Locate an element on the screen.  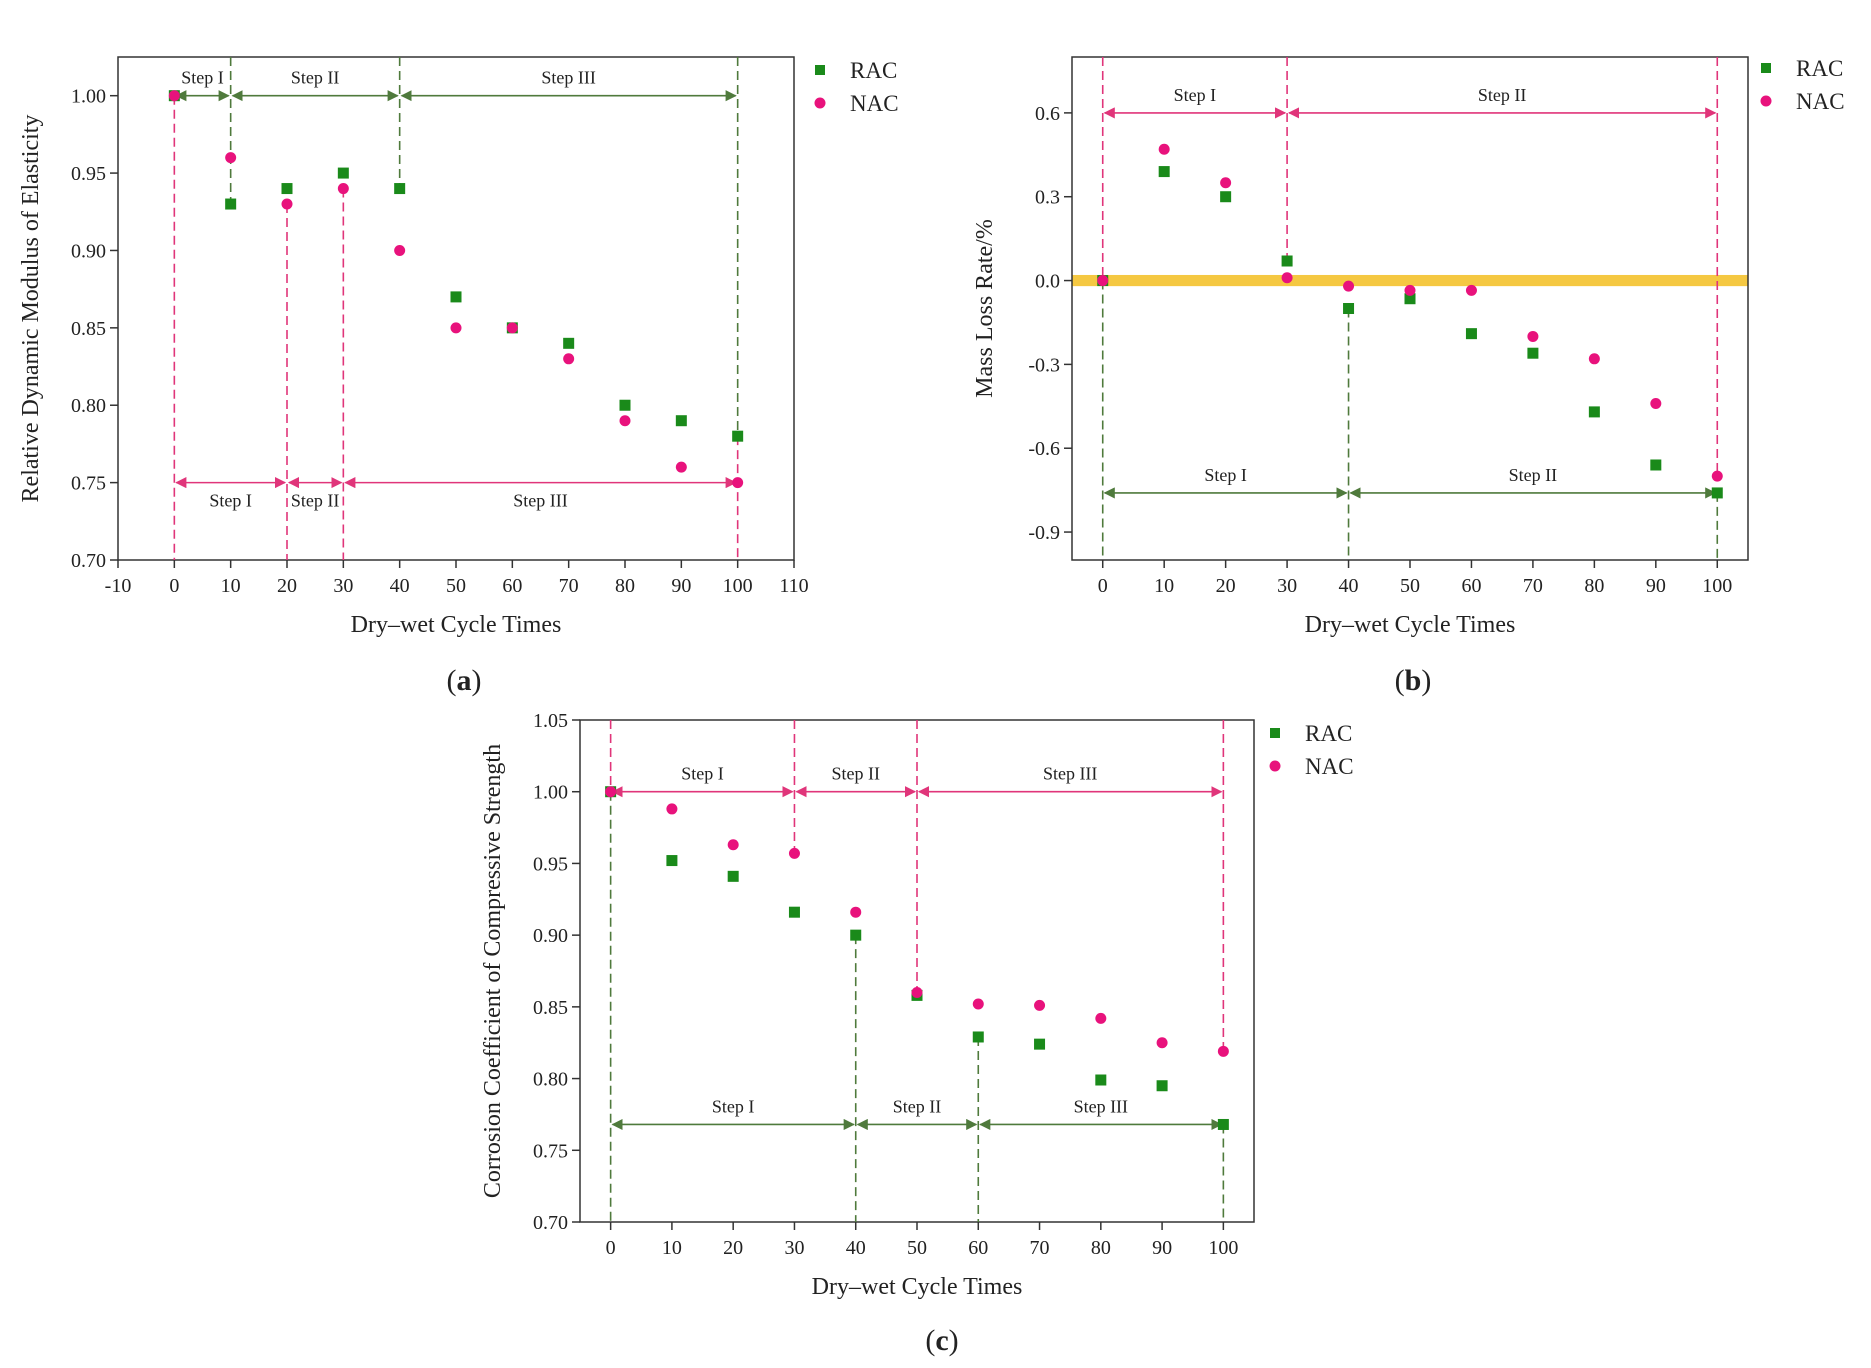
plot-frame is located at coordinates (1410, 308).